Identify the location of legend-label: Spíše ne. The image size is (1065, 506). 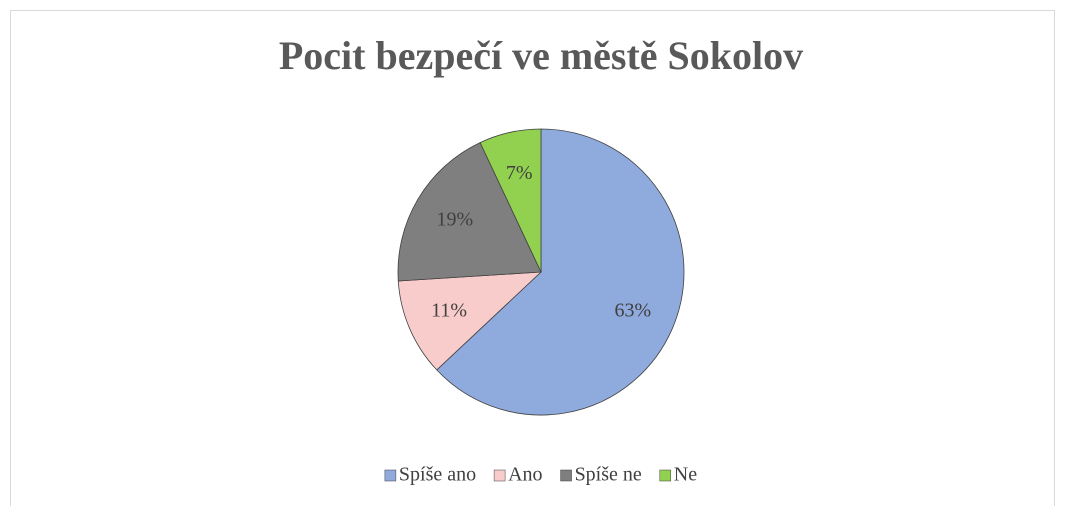
(608, 475).